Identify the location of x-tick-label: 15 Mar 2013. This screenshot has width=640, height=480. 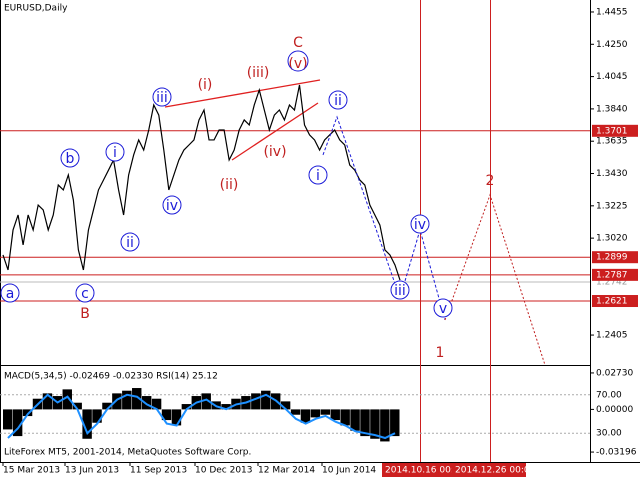
(31, 471).